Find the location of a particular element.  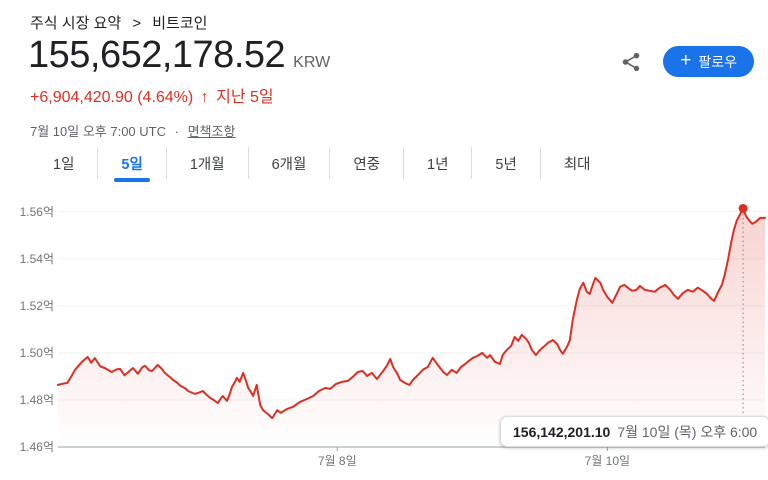

y-axis-label: 1.54억 is located at coordinates (36, 258).